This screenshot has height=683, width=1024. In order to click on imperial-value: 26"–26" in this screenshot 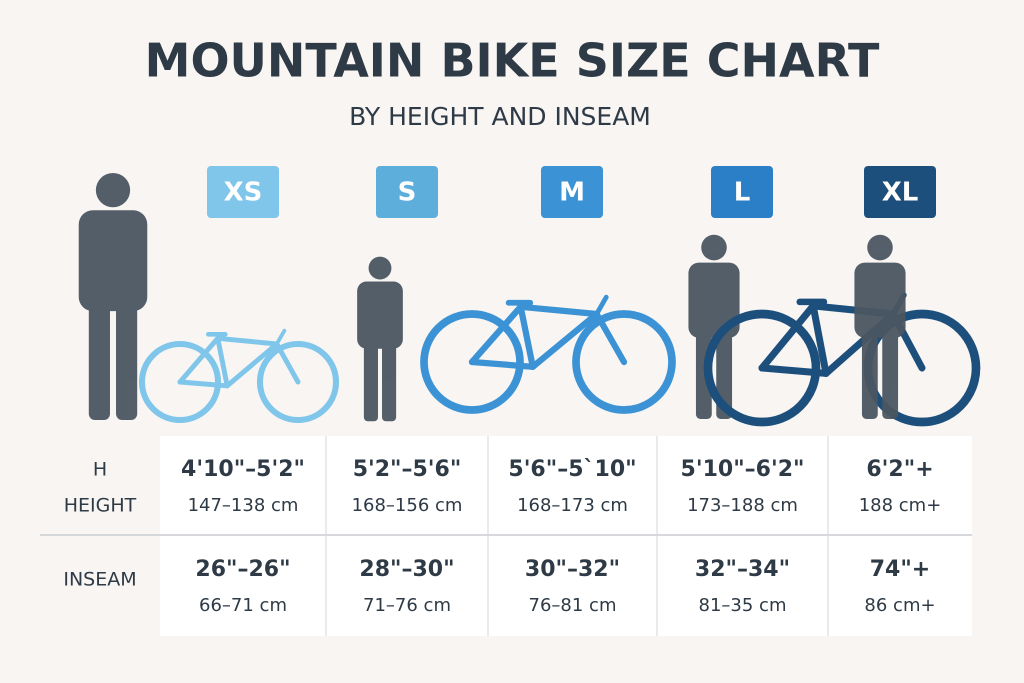, I will do `click(242, 569)`.